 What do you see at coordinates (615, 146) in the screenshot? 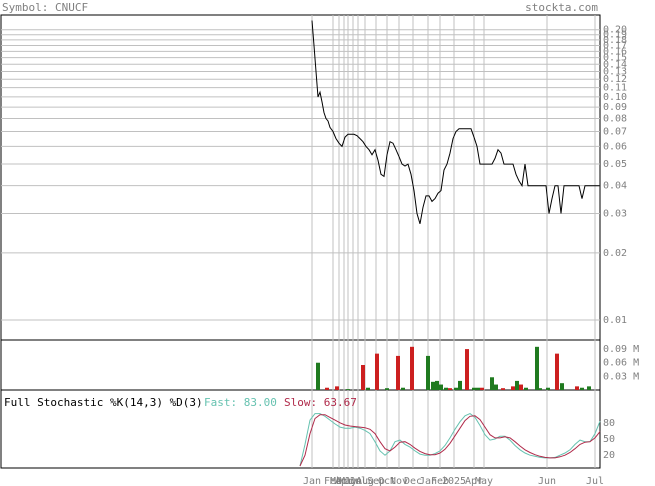
I see `price-y-tick: 0.06` at bounding box center [615, 146].